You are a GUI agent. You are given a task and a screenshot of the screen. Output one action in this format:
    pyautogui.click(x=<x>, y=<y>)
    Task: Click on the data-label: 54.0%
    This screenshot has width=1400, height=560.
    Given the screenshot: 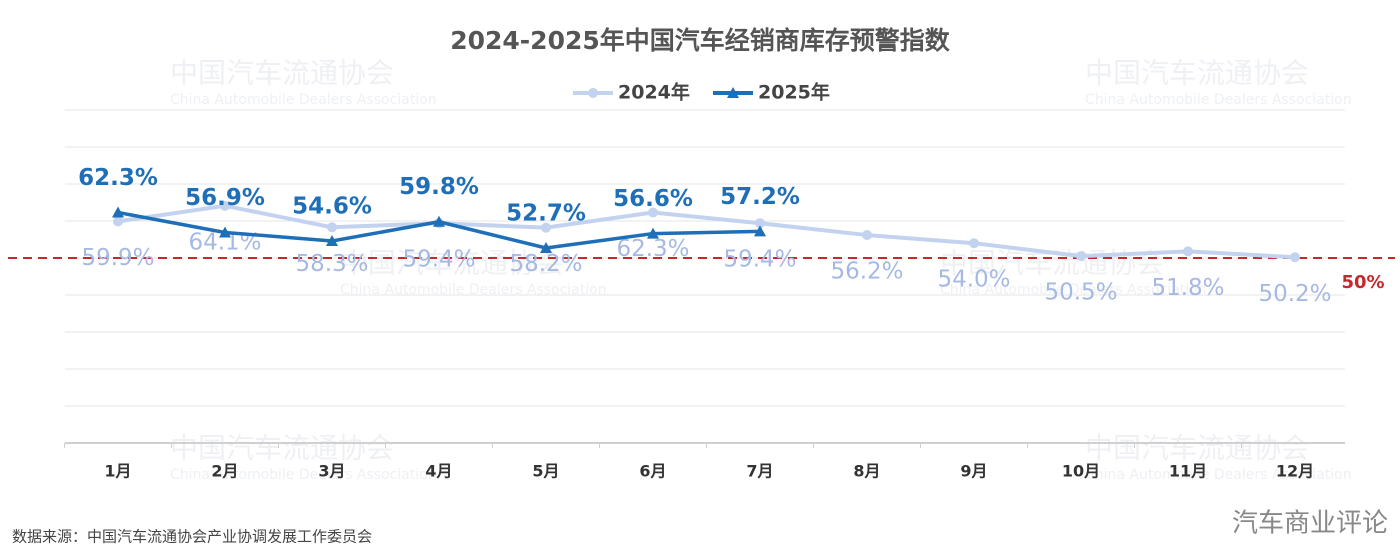 What is the action you would take?
    pyautogui.click(x=973, y=280)
    